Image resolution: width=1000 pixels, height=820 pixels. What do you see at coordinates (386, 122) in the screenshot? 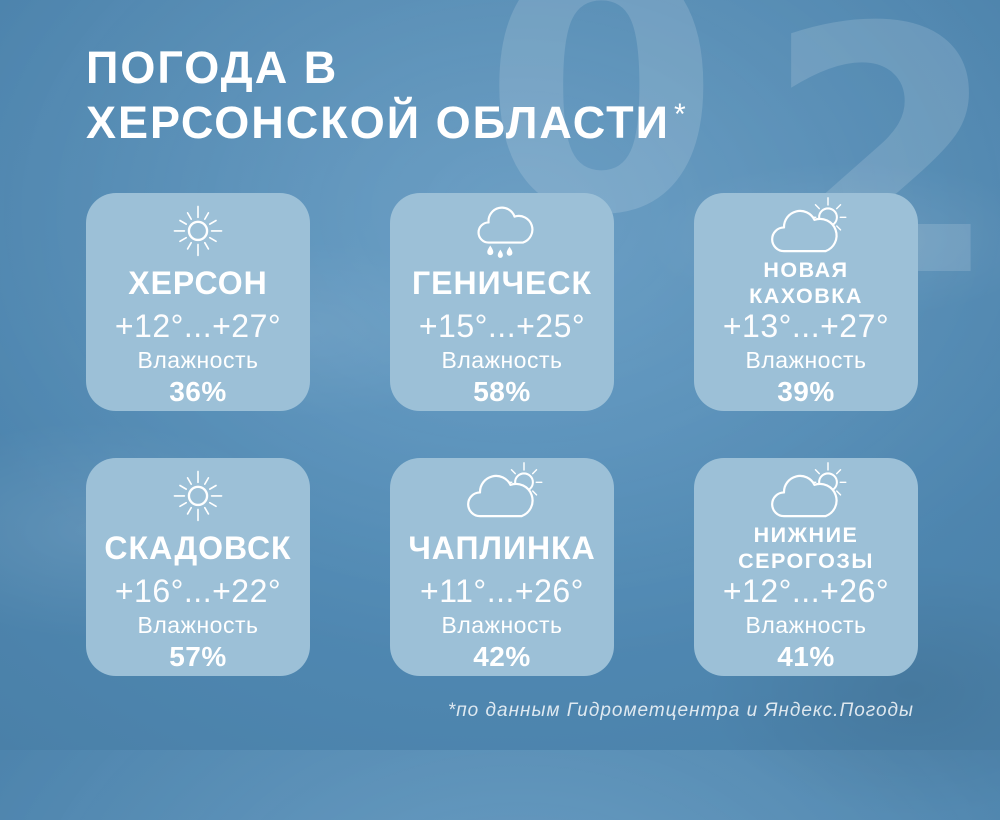
I see `page-title-line2: ХЕРСОНСКОЙ ОБЛАСТИ *` at bounding box center [386, 122].